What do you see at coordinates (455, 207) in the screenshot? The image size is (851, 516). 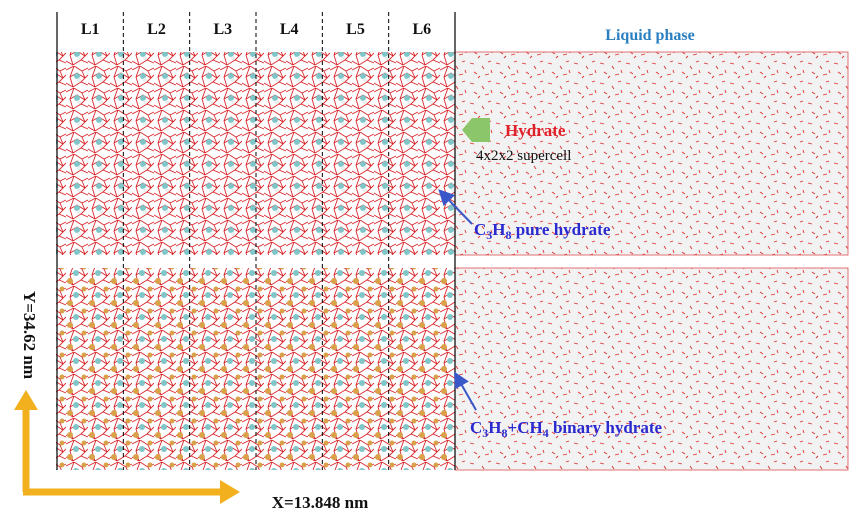 I see `pure-arrow` at bounding box center [455, 207].